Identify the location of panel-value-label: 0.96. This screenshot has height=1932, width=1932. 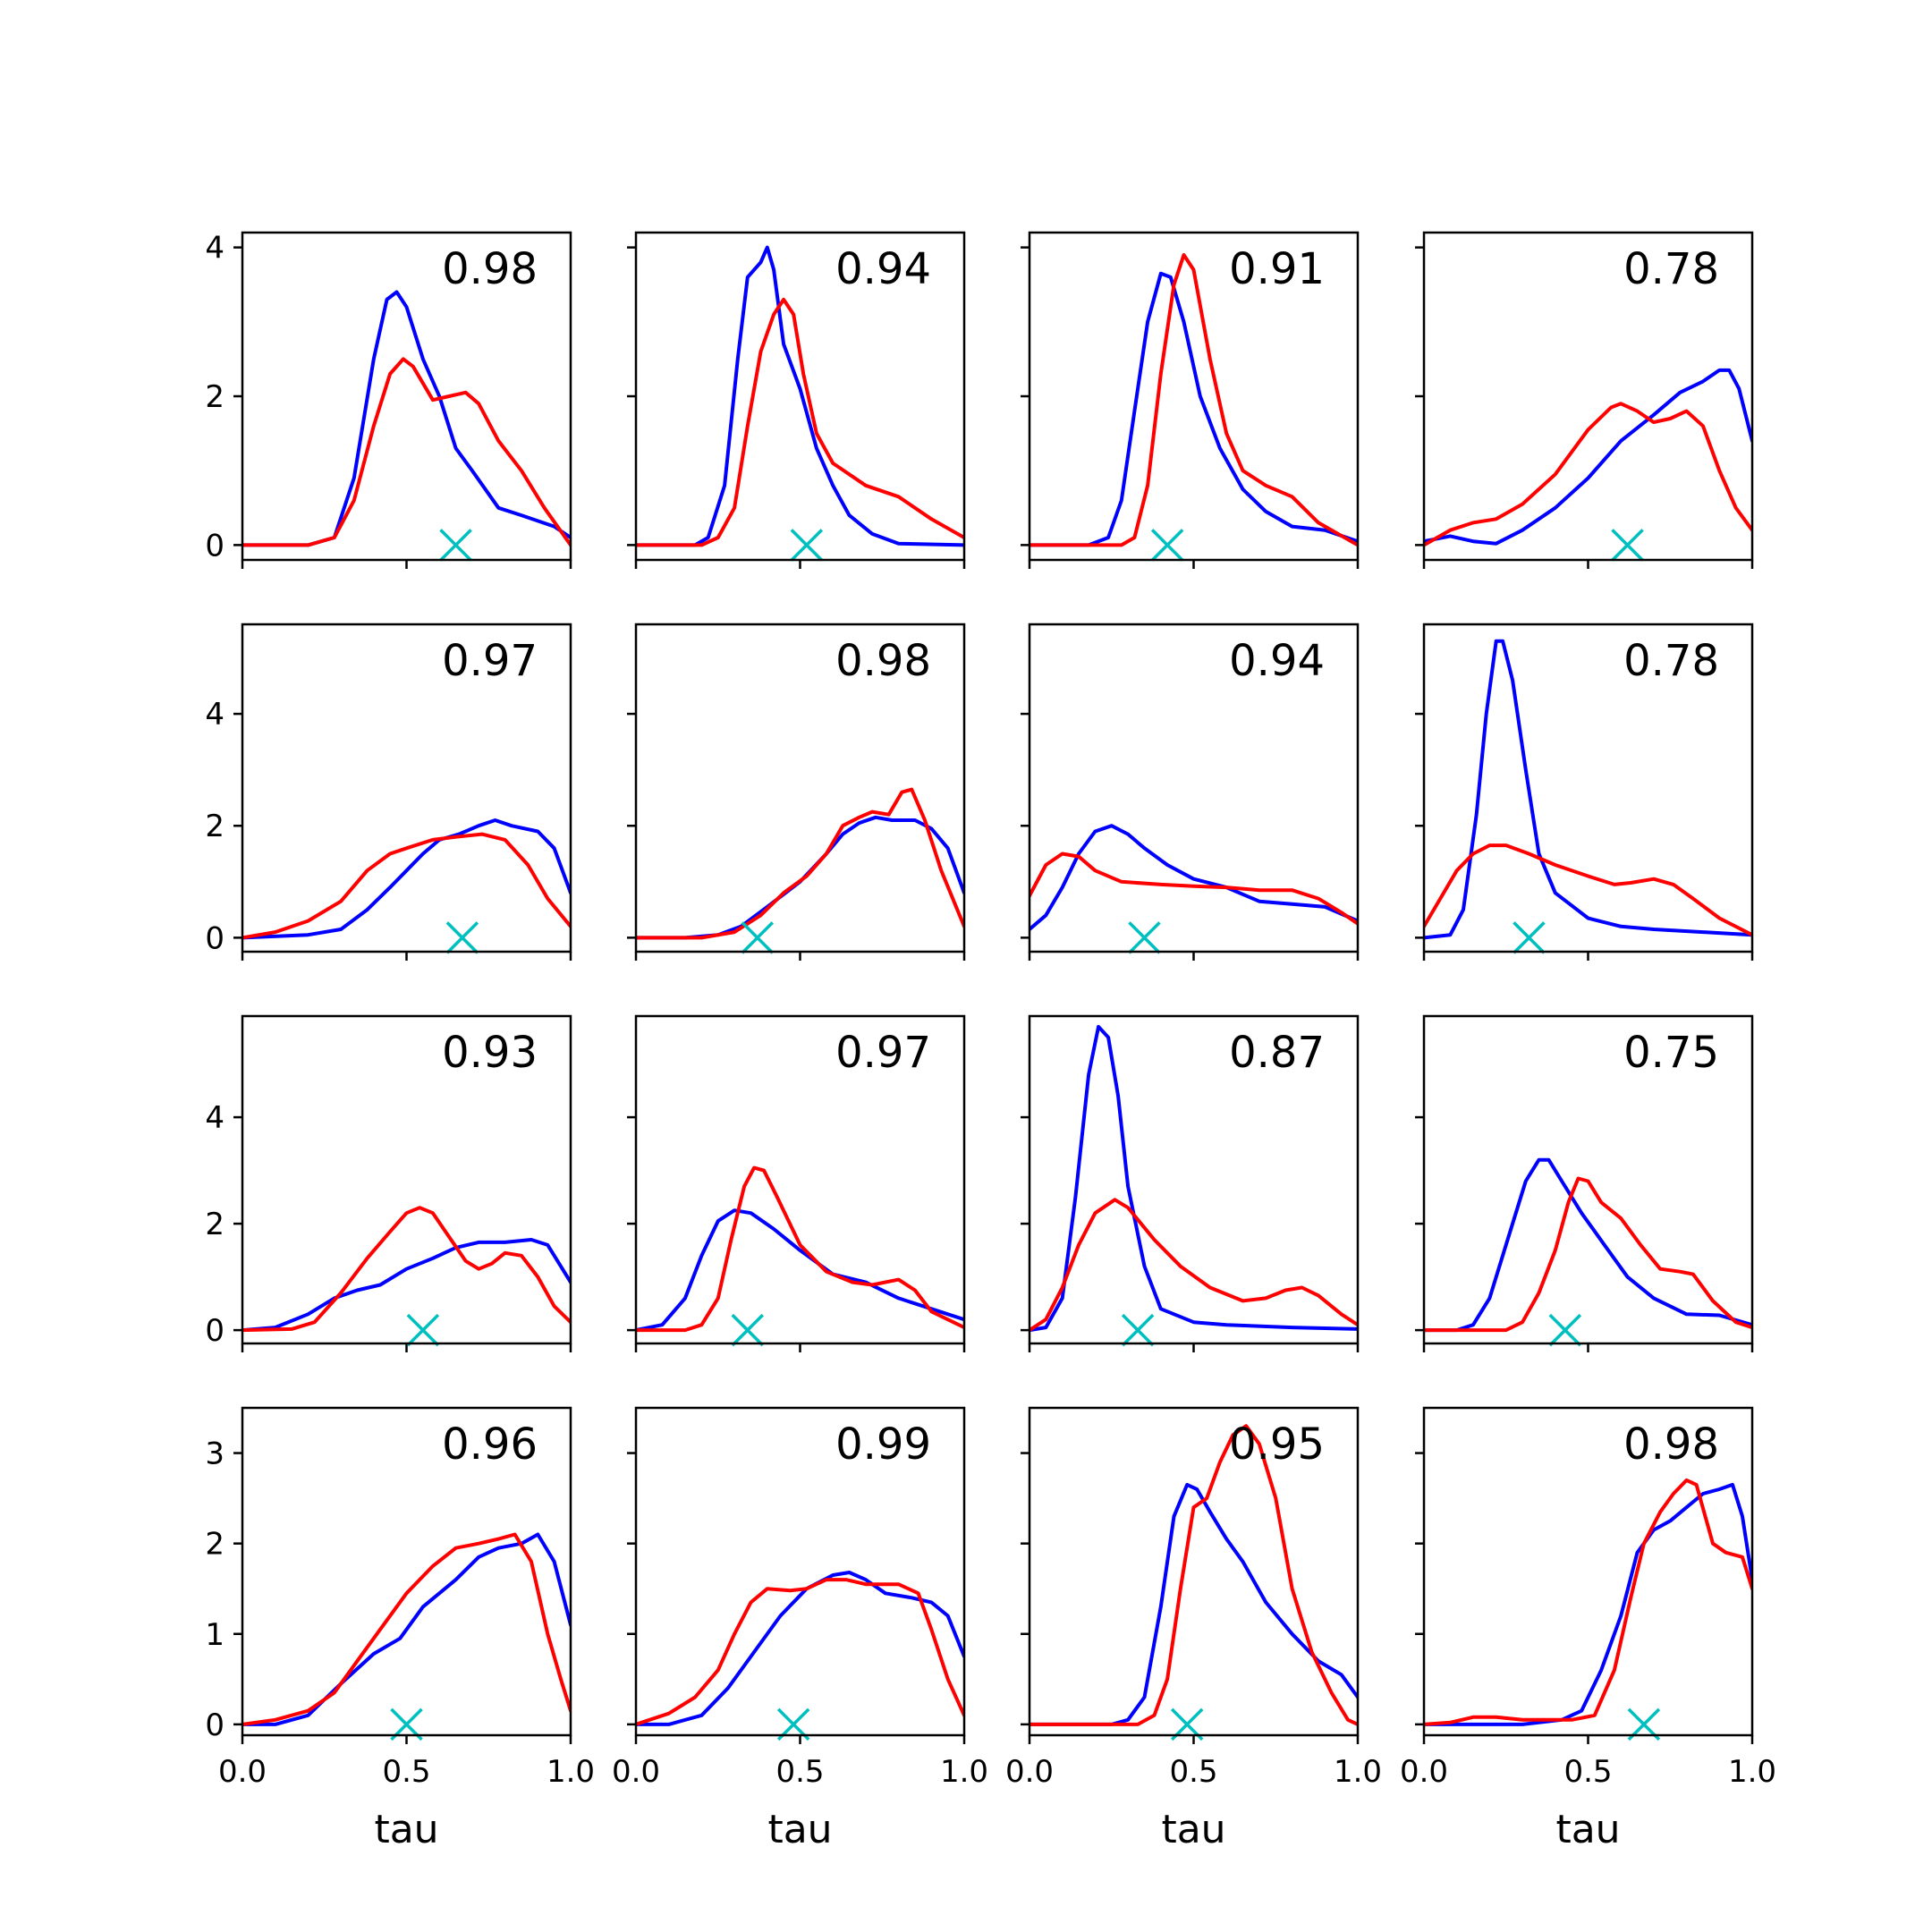
(490, 1444).